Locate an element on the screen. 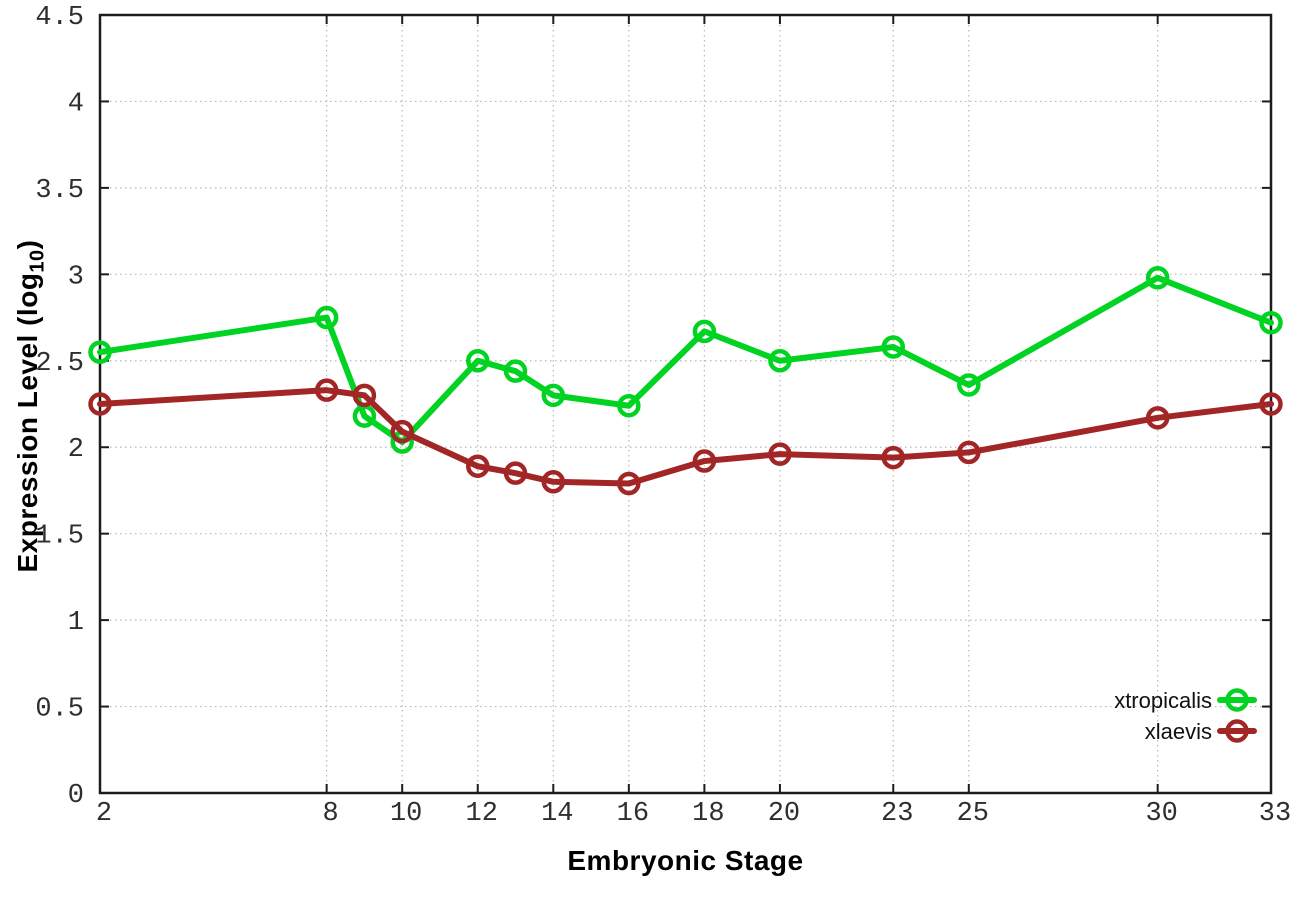 The image size is (1296, 907). y-tick-label: 4.5 is located at coordinates (59, 18).